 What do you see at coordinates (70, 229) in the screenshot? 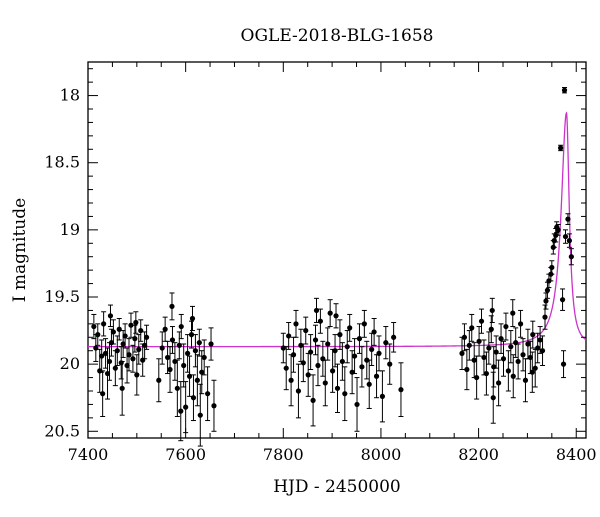
I see `y-tick-label: 19` at bounding box center [70, 229].